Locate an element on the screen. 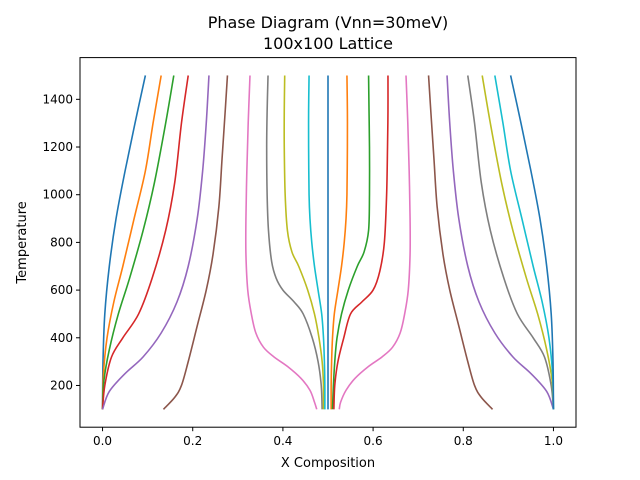 The image size is (640, 480). y-tick-label: 600 is located at coordinates (61, 290).